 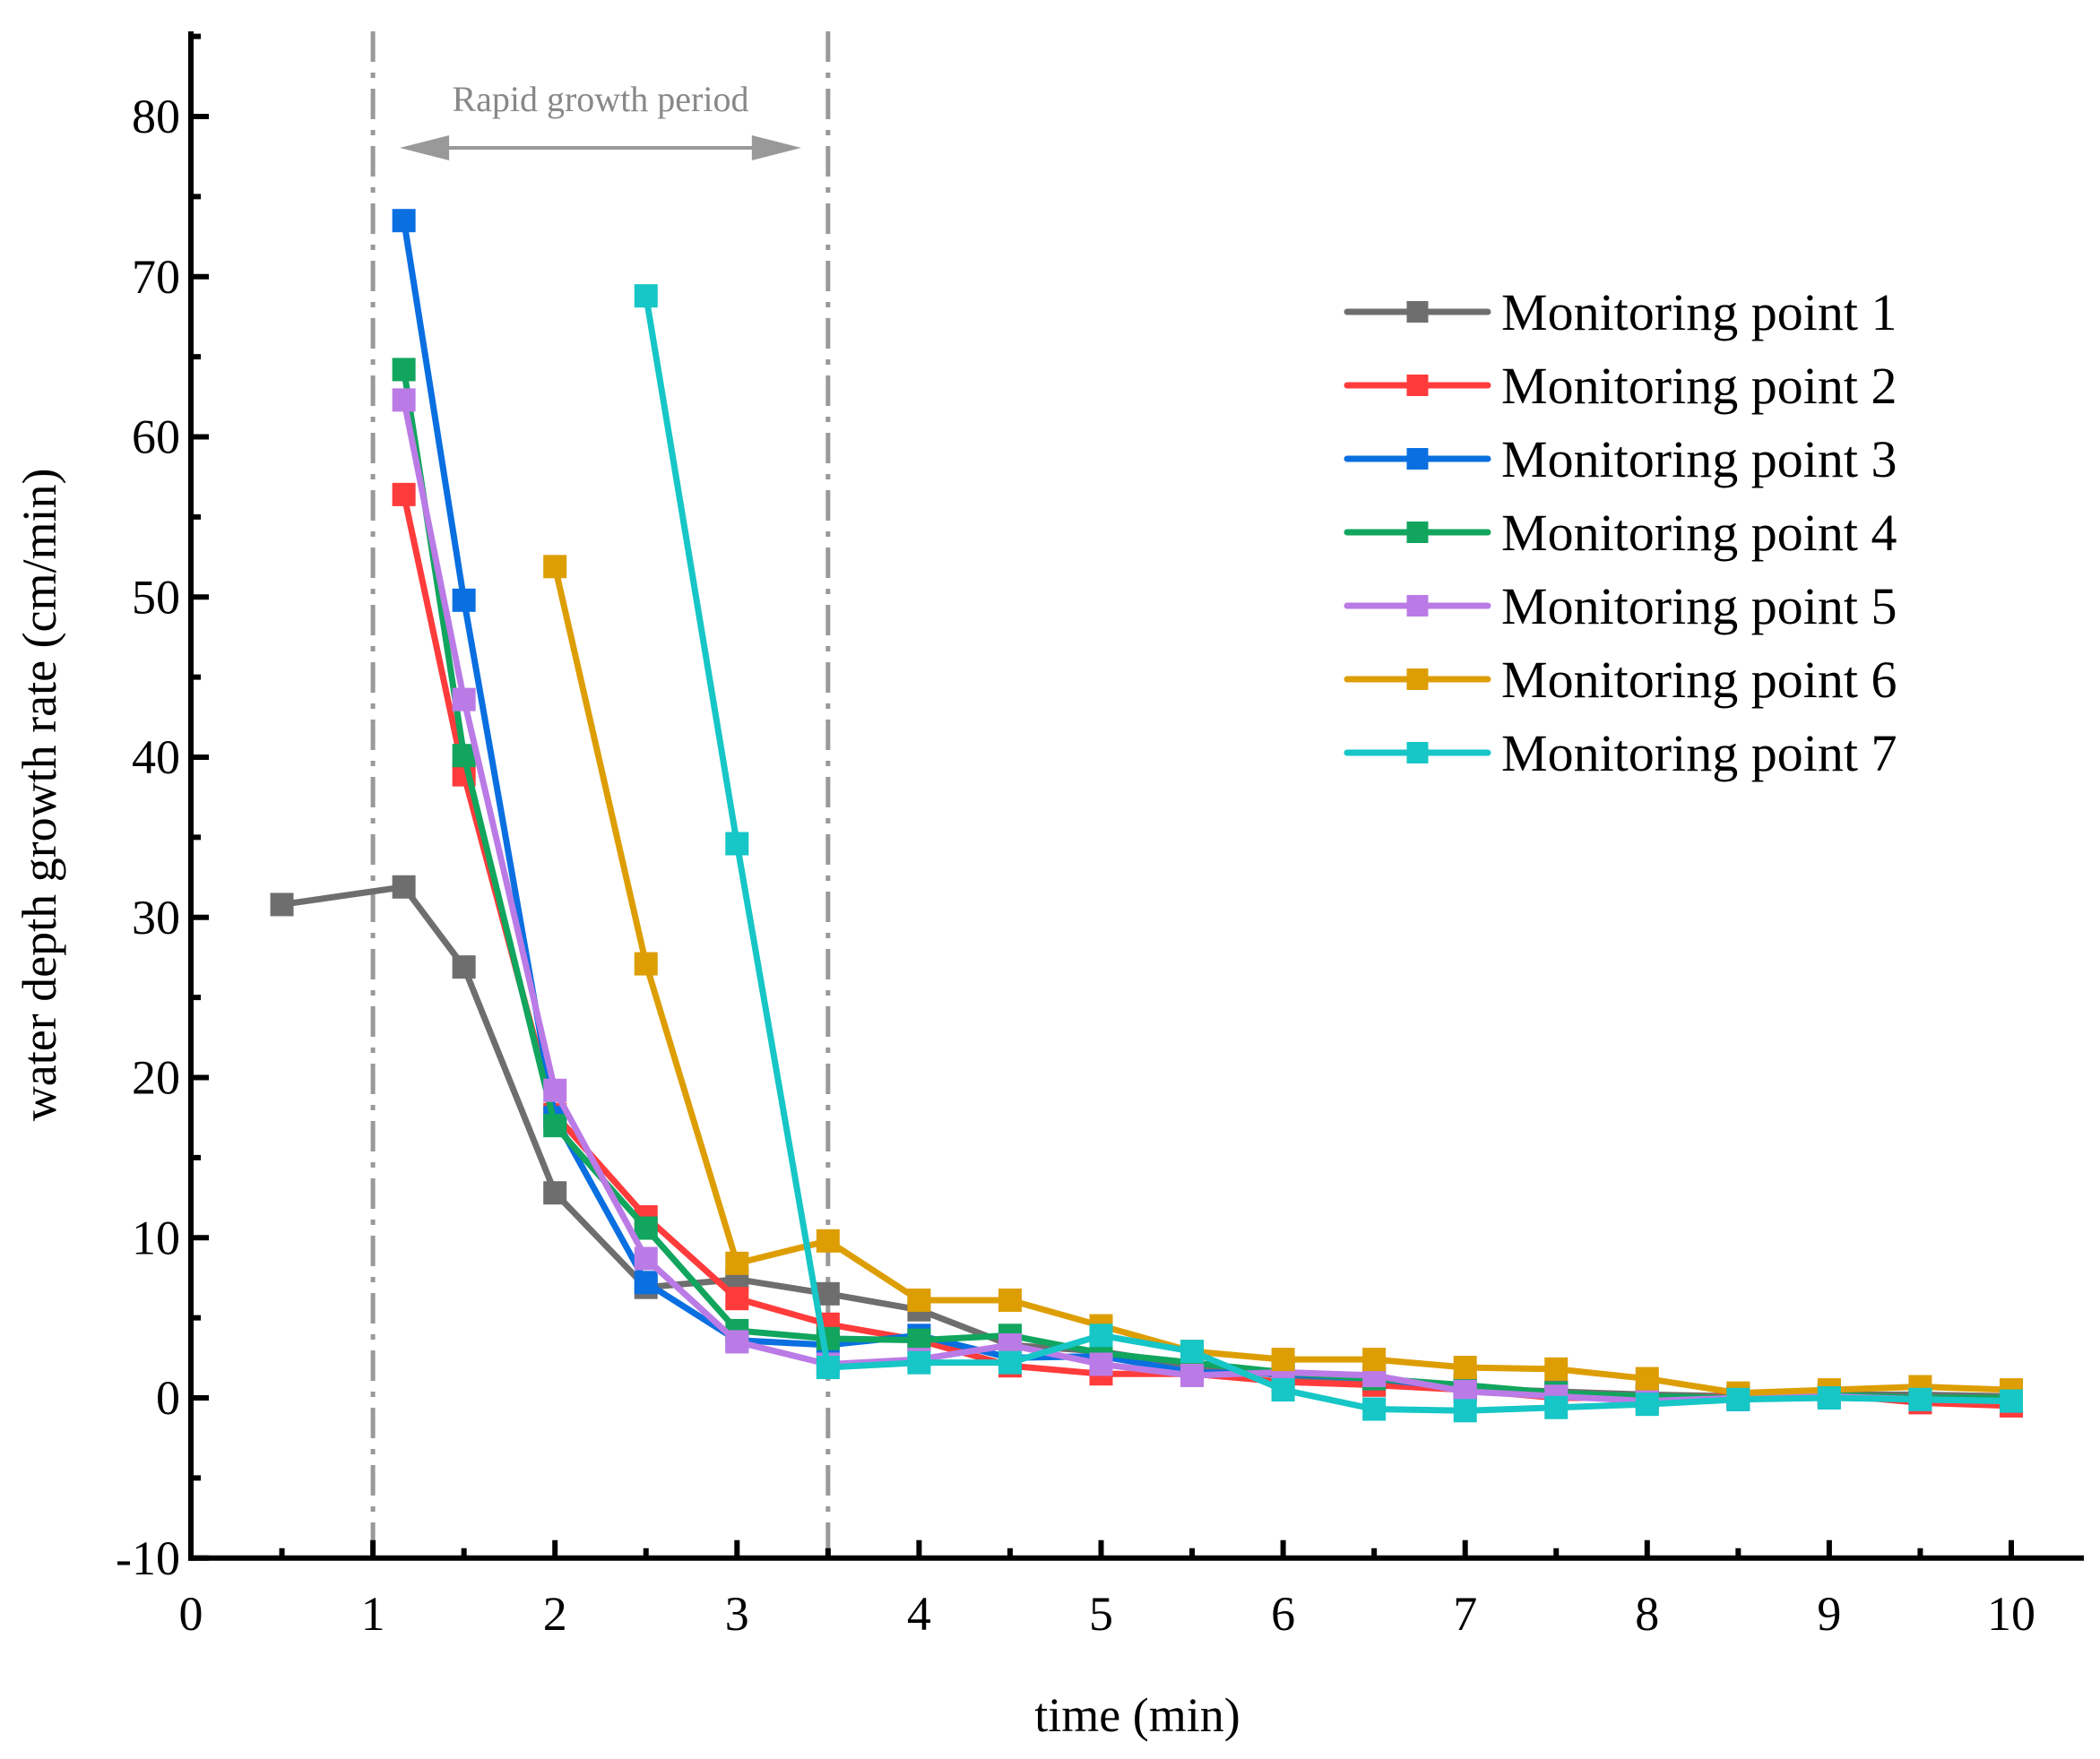 I want to click on legend-item: Monitoring point 1, so click(x=1620, y=312).